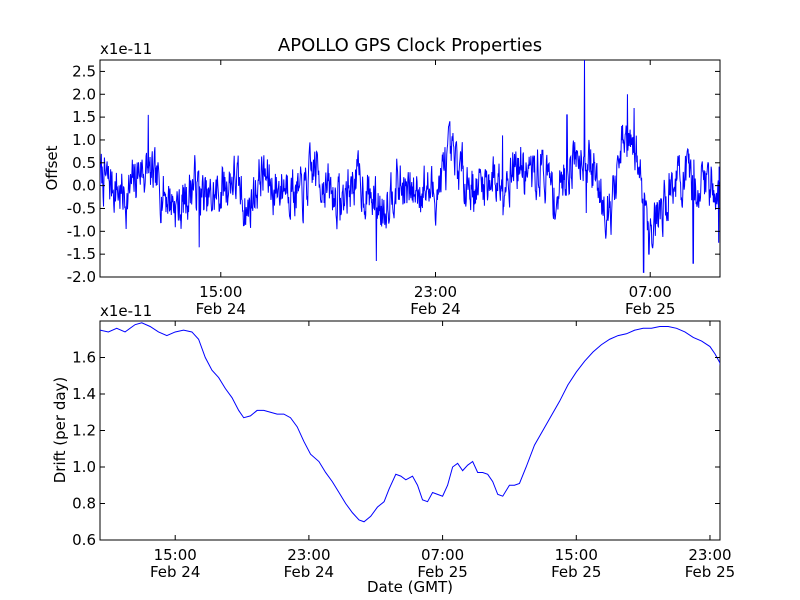 This screenshot has height=600, width=800. What do you see at coordinates (410, 45) in the screenshot?
I see `chart-title: APOLLO GPS Clock Properties` at bounding box center [410, 45].